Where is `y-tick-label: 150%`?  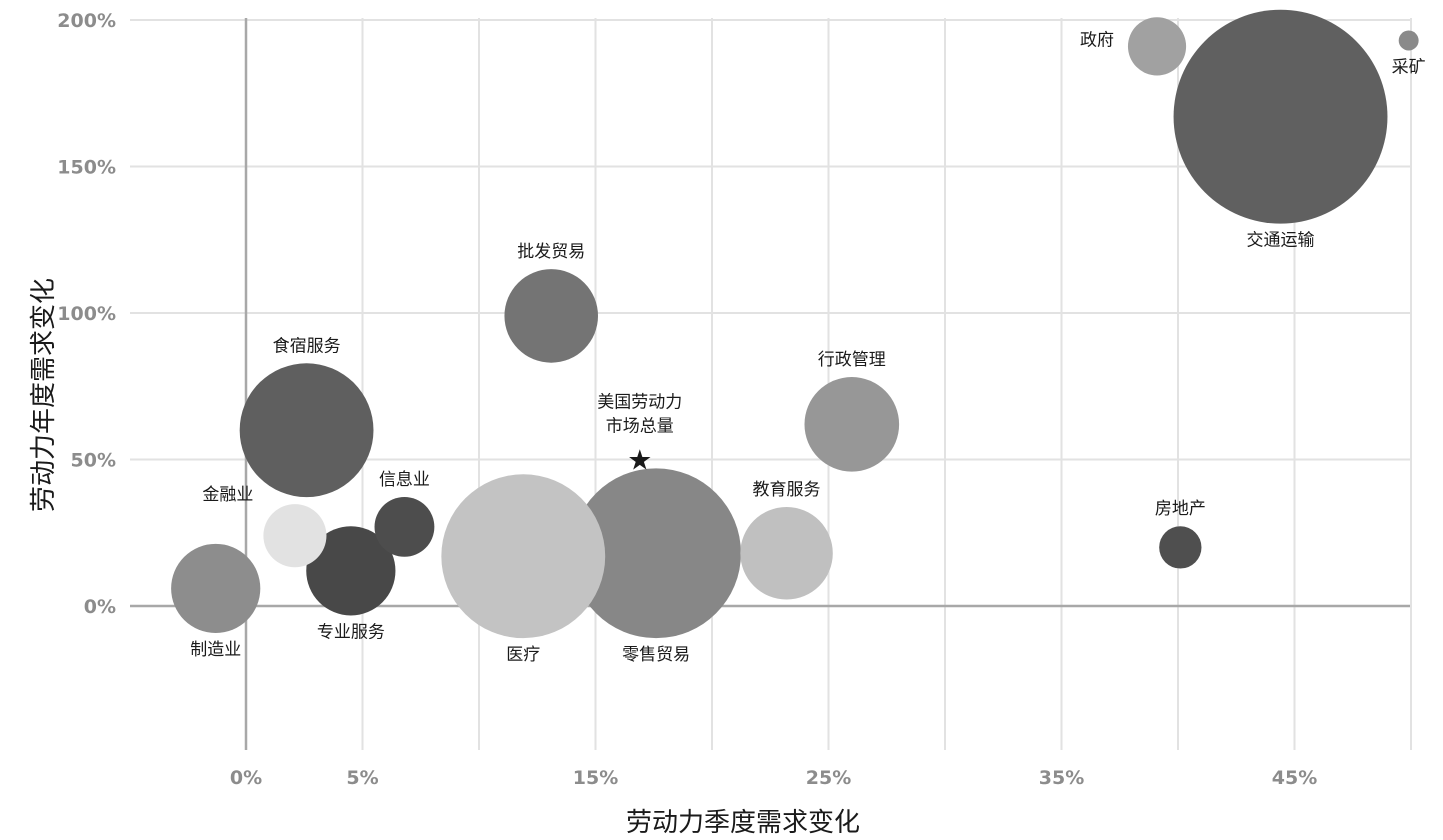 y-tick-label: 150% is located at coordinates (86, 168).